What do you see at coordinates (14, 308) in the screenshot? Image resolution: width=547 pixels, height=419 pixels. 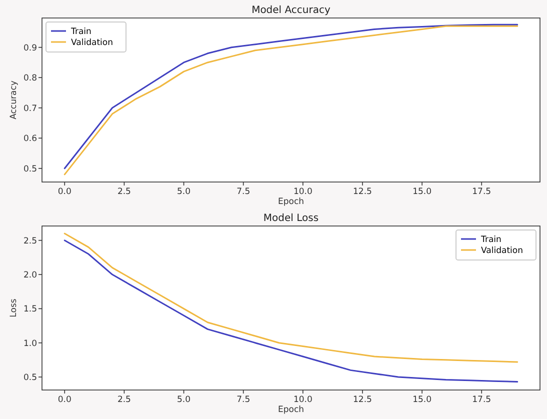 I see `y-axis-title: Loss` at bounding box center [14, 308].